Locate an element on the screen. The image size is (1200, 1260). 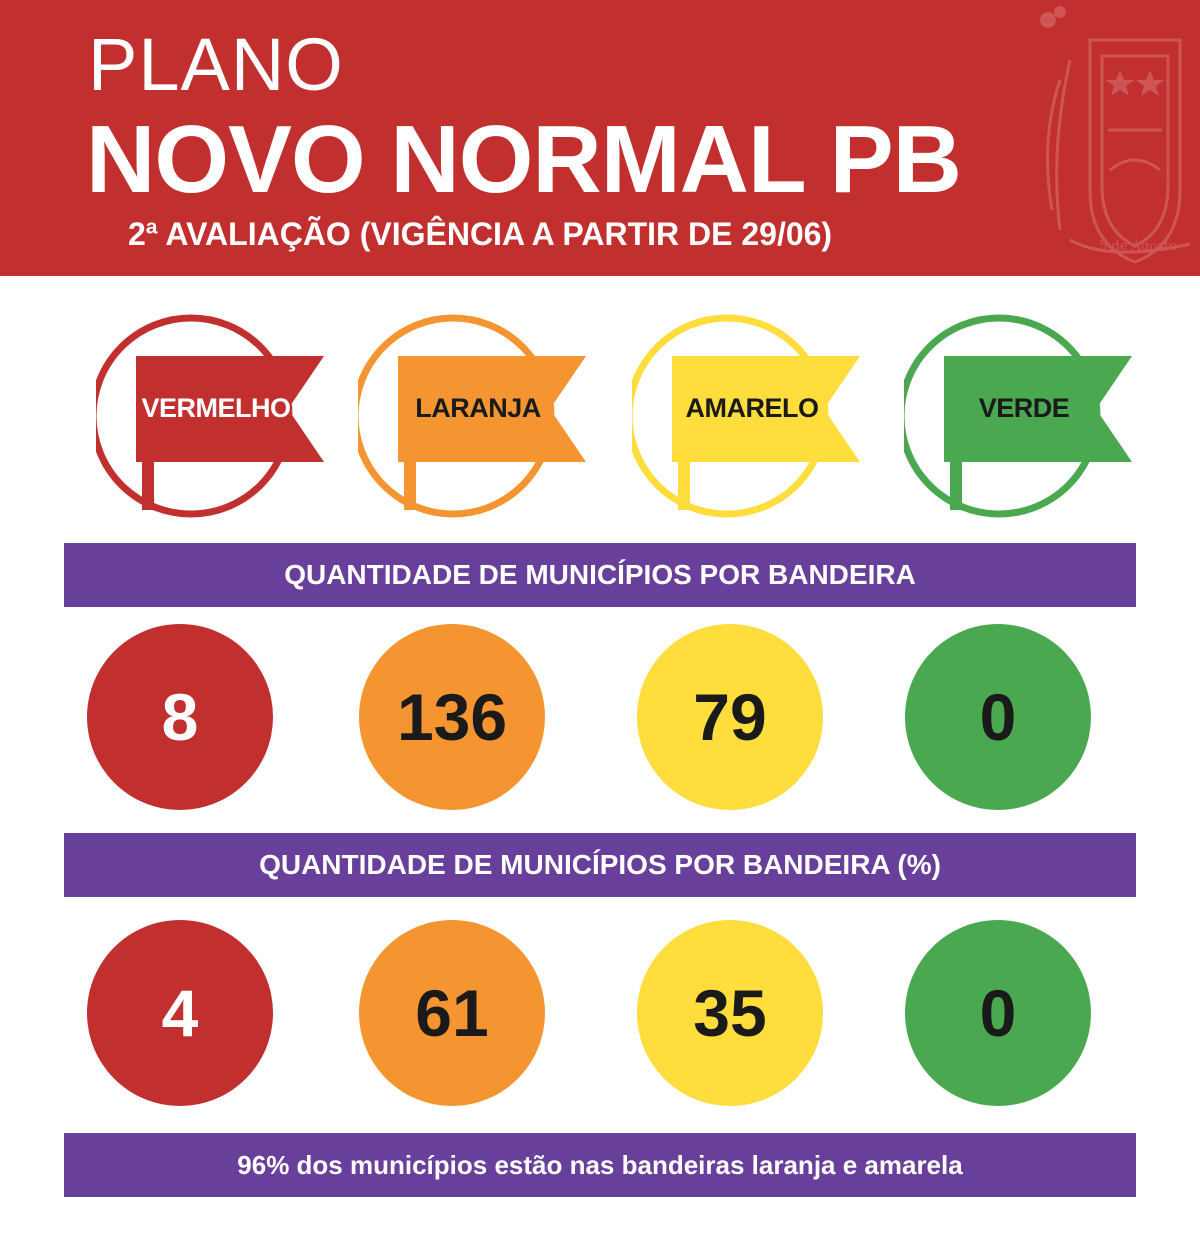
count-amarelo: 79 is located at coordinates (730, 717).